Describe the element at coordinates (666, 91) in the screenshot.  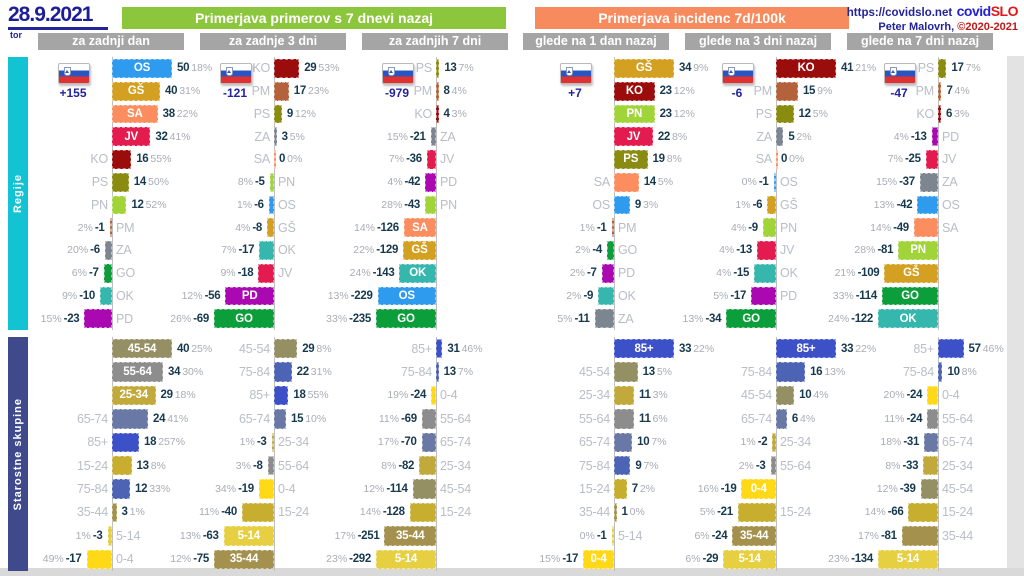
I see `bar-value: 23` at that location.